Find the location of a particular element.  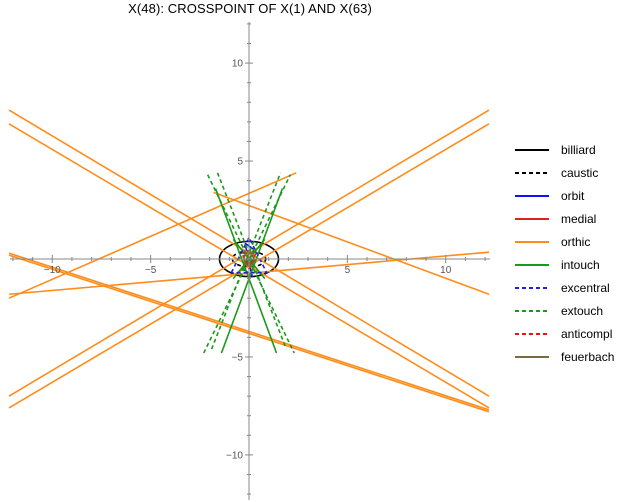

series-excentral is located at coordinates (249, 254).